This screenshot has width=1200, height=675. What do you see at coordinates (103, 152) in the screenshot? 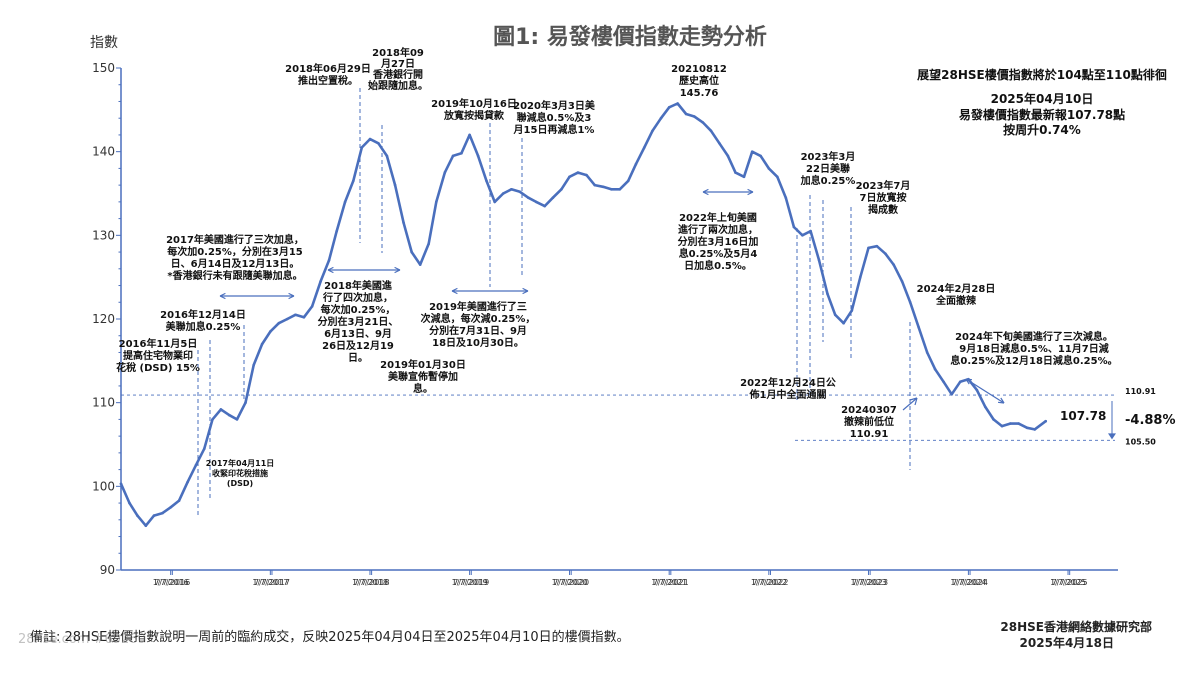
I see `y-tick-label: 140` at bounding box center [103, 152].